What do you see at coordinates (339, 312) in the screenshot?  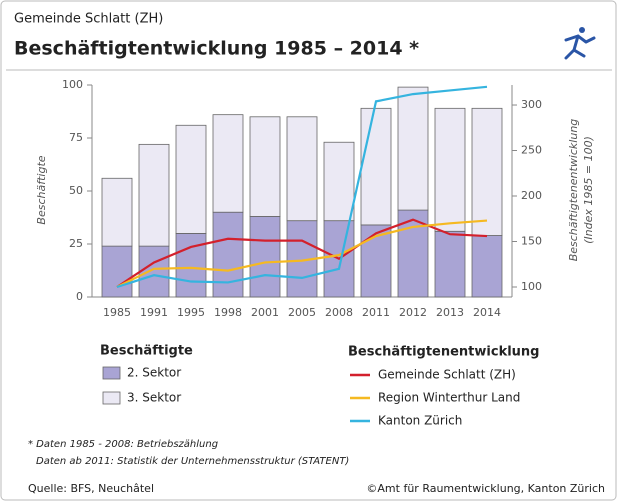 I see `x-tick-label: 2008` at bounding box center [339, 312].